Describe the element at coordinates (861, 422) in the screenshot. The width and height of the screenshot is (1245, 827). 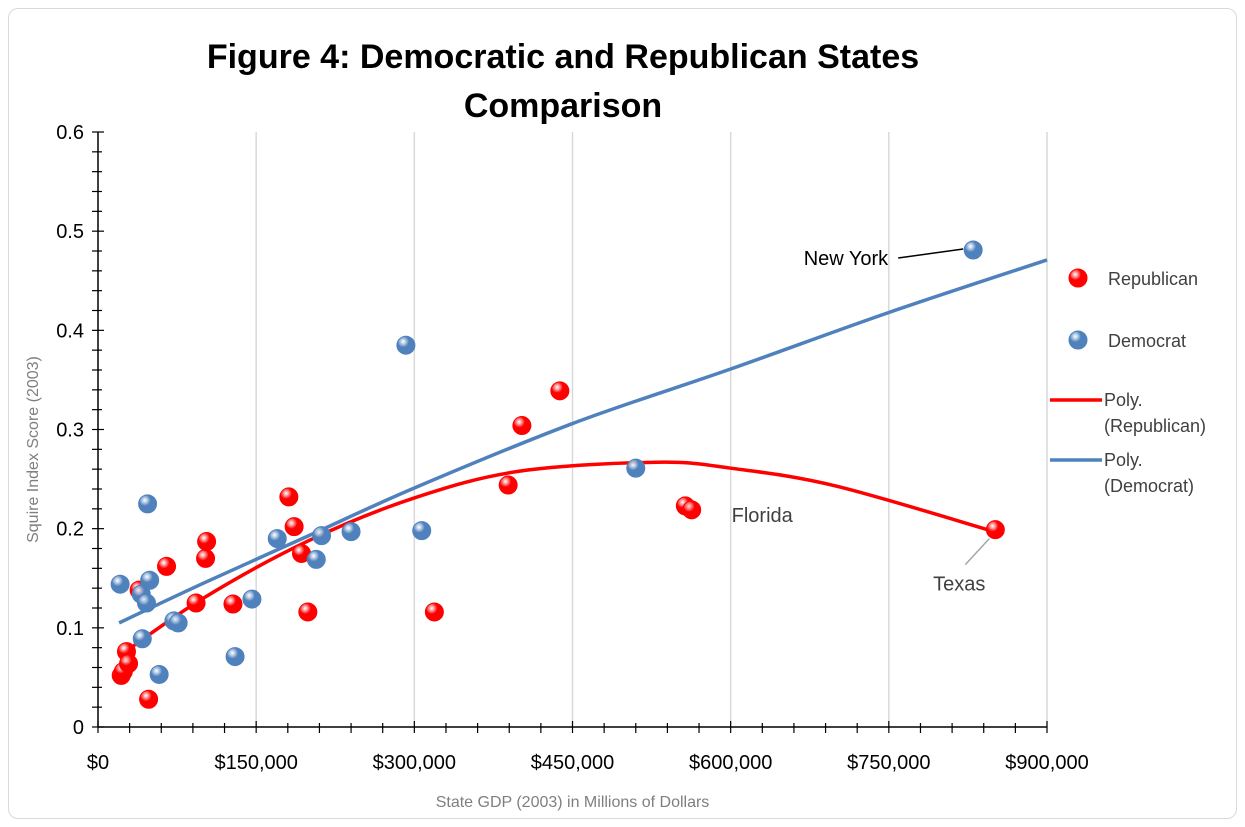
I see `annotation-layer: New York Florida Texas` at that location.